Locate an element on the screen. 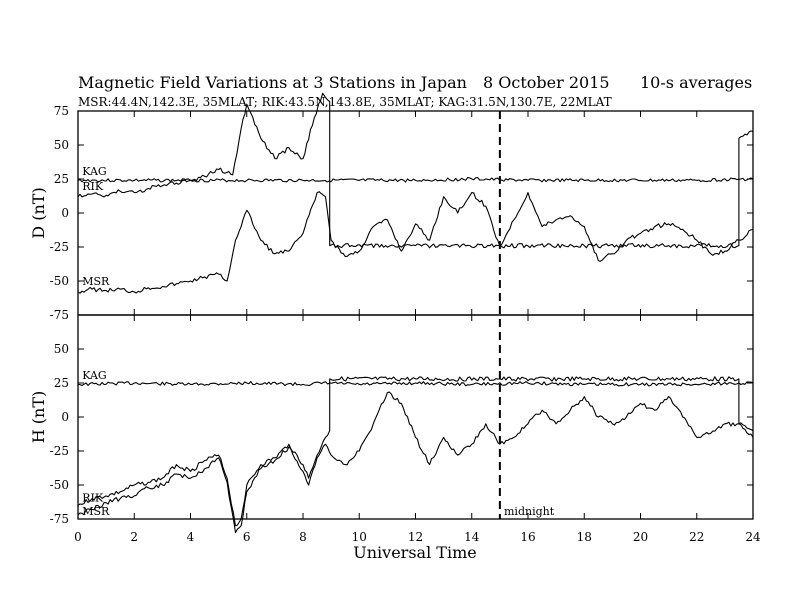  x-tick-label-7: 14 is located at coordinates (472, 537).